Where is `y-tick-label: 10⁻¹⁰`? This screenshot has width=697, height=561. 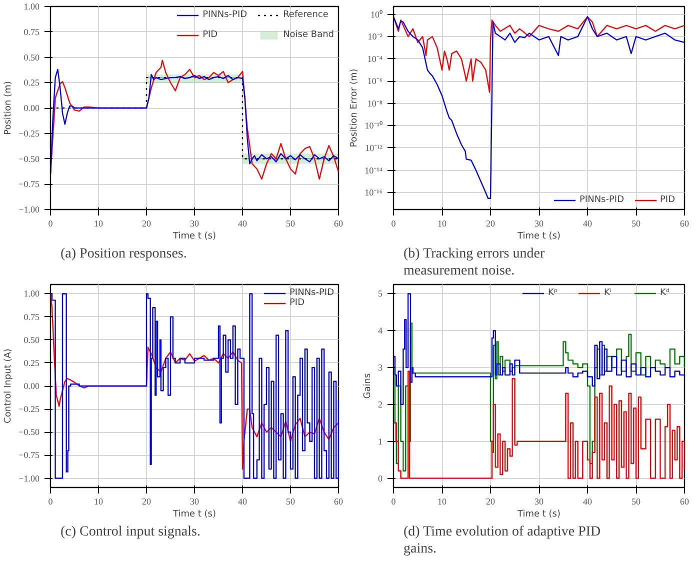 y-tick-label: 10⁻¹⁰ is located at coordinates (373, 125).